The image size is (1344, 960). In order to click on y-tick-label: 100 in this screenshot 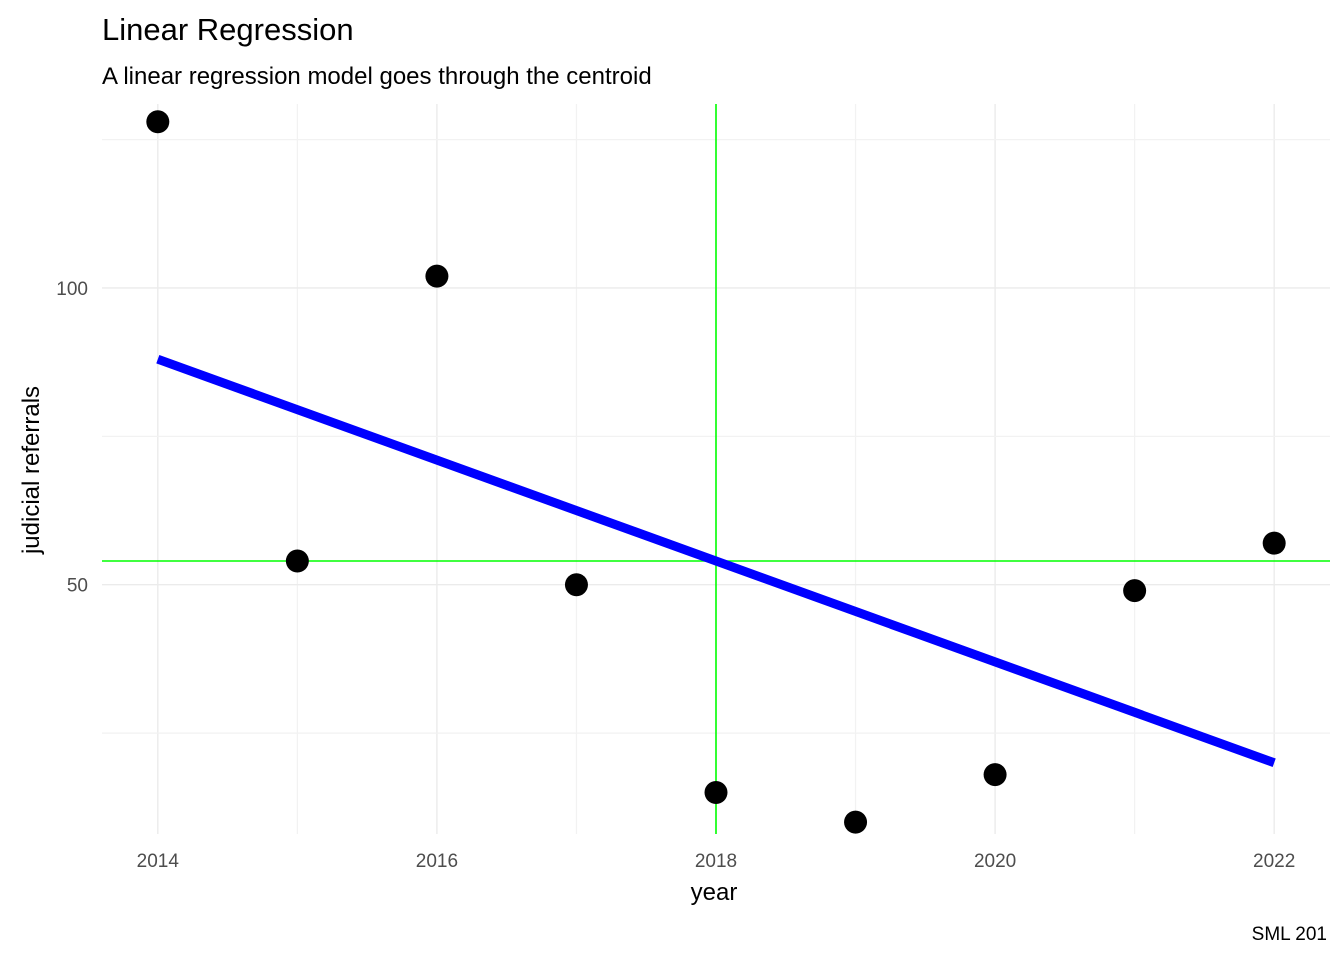, I will do `click(72, 289)`.